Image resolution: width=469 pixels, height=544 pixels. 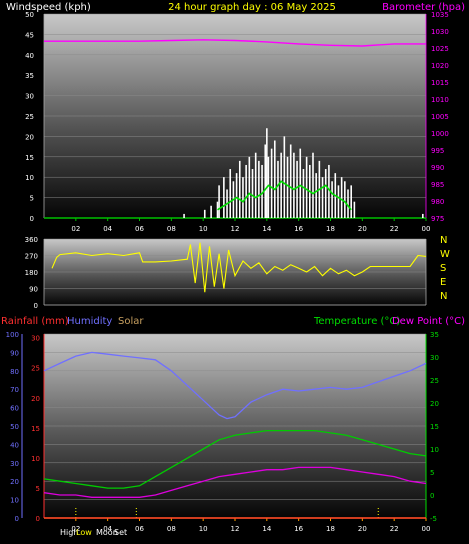 What do you see at coordinates (14, 464) in the screenshot?
I see `humidity-tick-label: 30` at bounding box center [14, 464].